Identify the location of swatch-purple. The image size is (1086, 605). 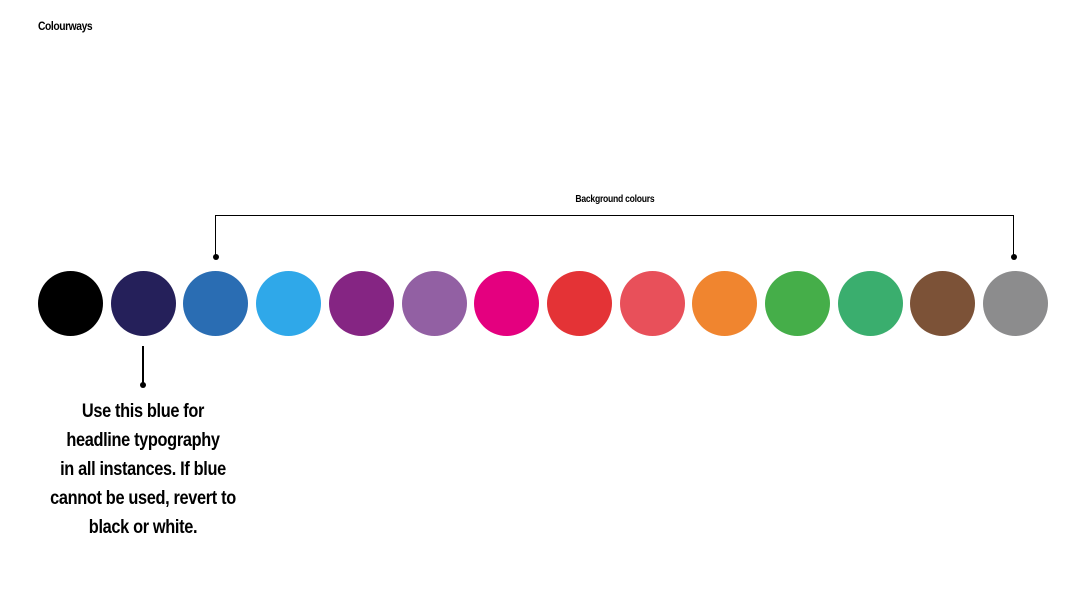
(361, 303).